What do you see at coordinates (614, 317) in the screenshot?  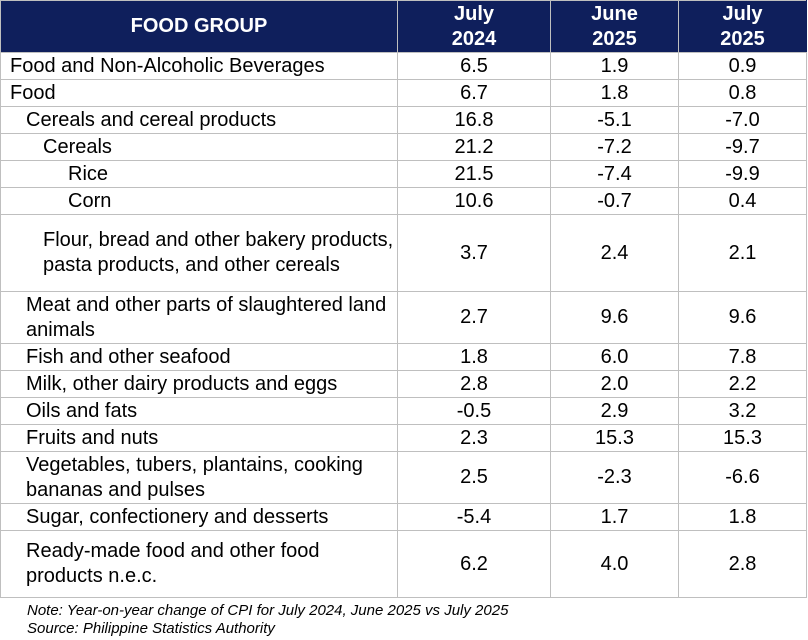 I see `value-june-2025: 9.6` at bounding box center [614, 317].